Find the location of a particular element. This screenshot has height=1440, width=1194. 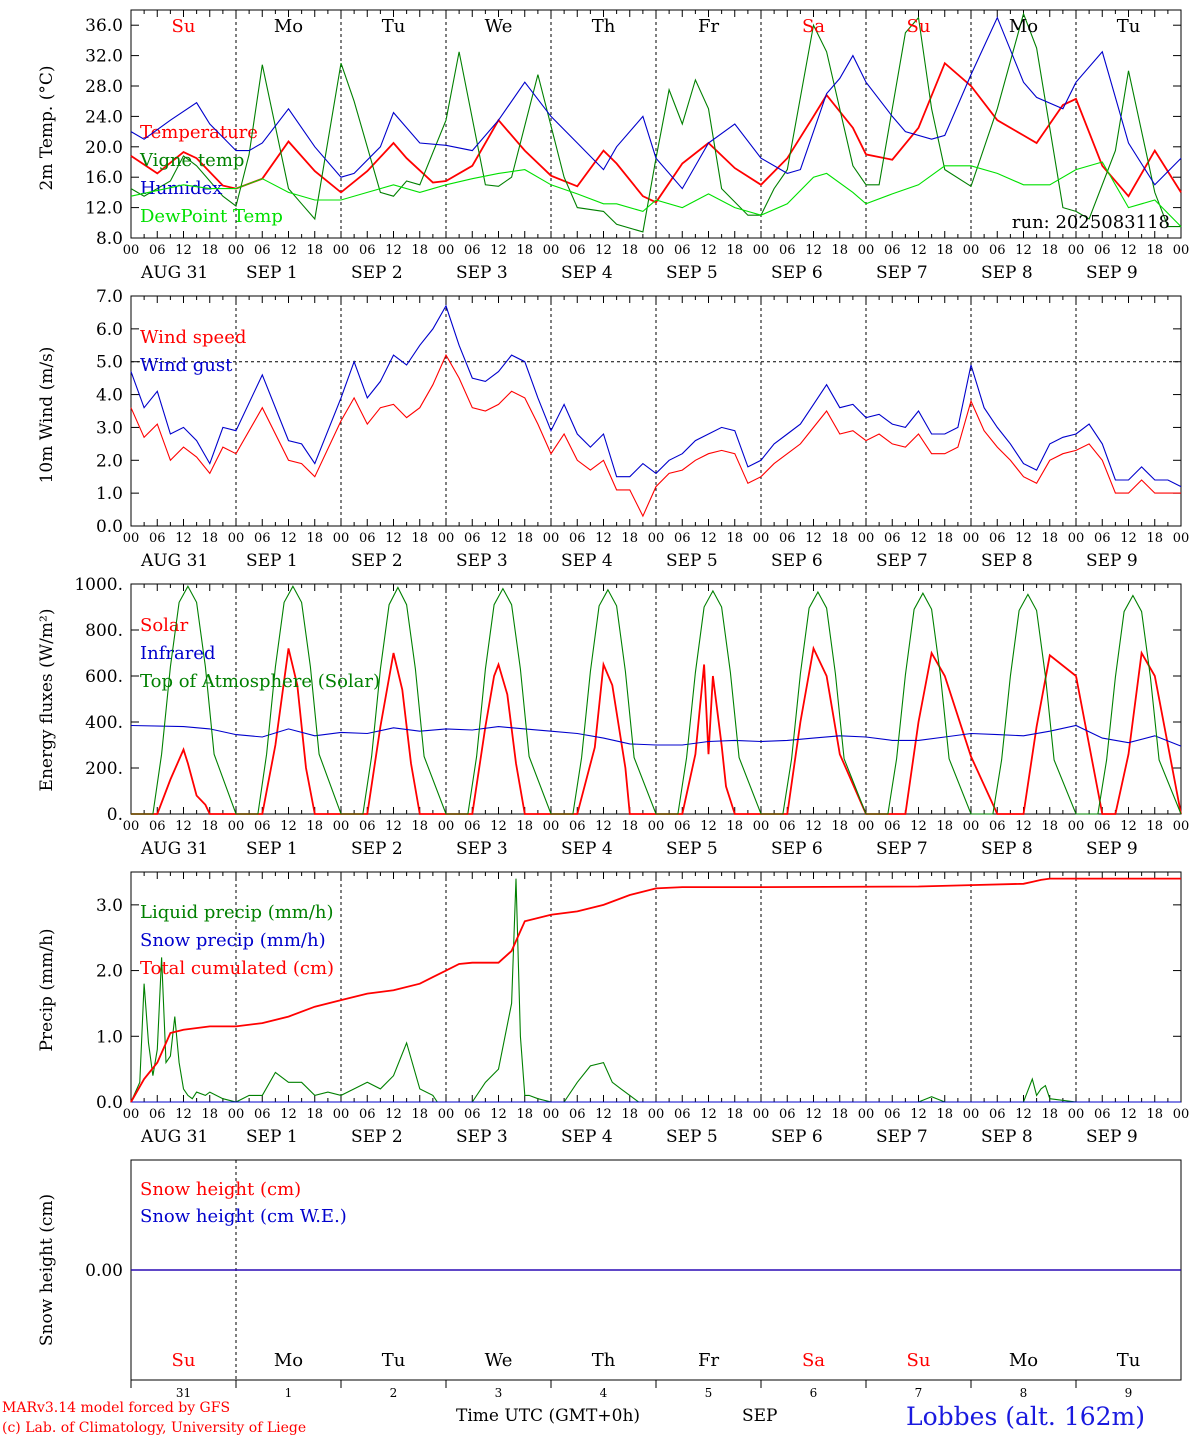

panel4-date-label: SEP 9 is located at coordinates (1112, 1137).